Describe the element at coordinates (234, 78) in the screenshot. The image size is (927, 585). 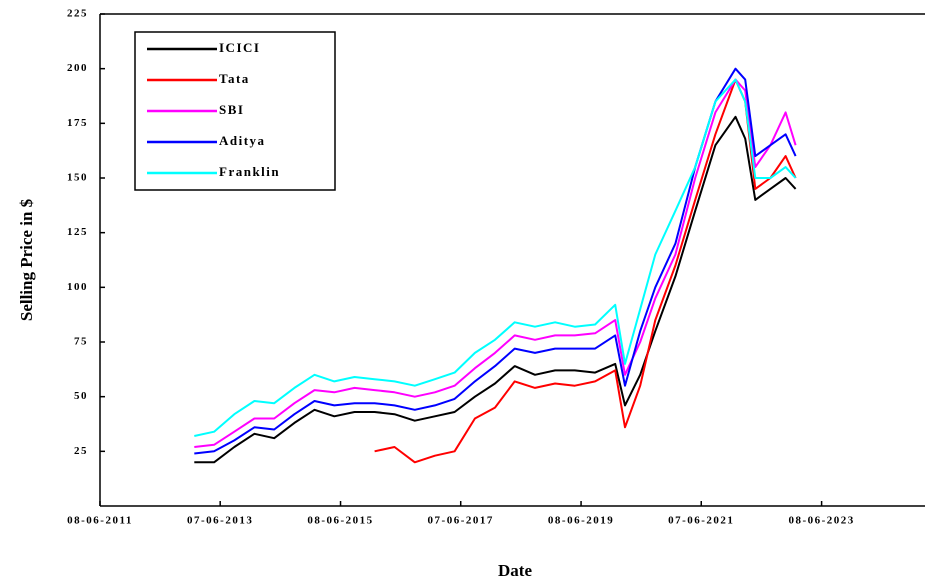
I see `legend-label: Tata` at that location.